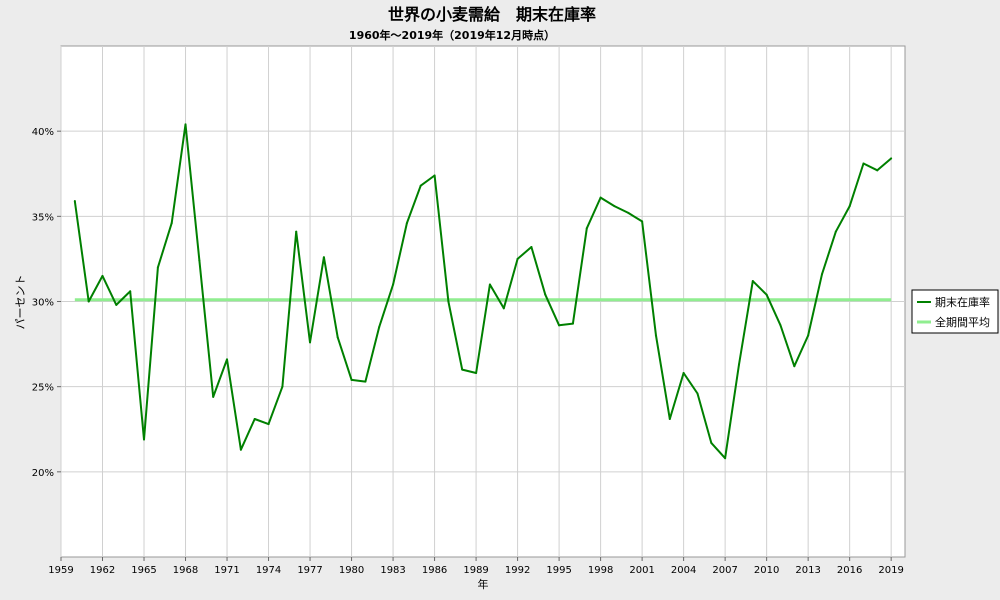  Describe the element at coordinates (185, 570) in the screenshot. I see `x-tick-label: 1968` at that location.